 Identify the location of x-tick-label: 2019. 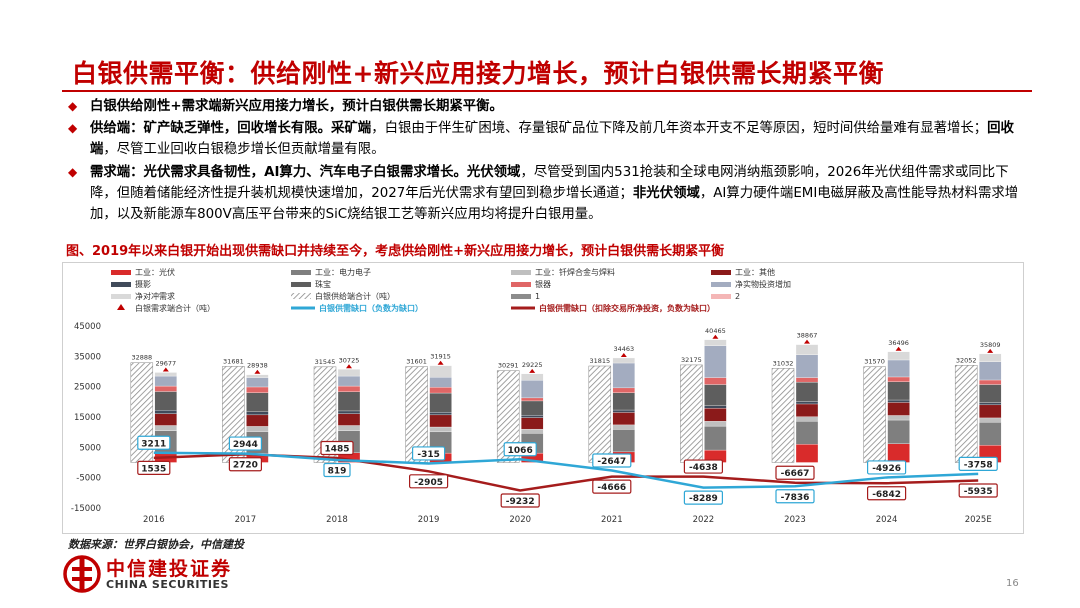
(429, 520).